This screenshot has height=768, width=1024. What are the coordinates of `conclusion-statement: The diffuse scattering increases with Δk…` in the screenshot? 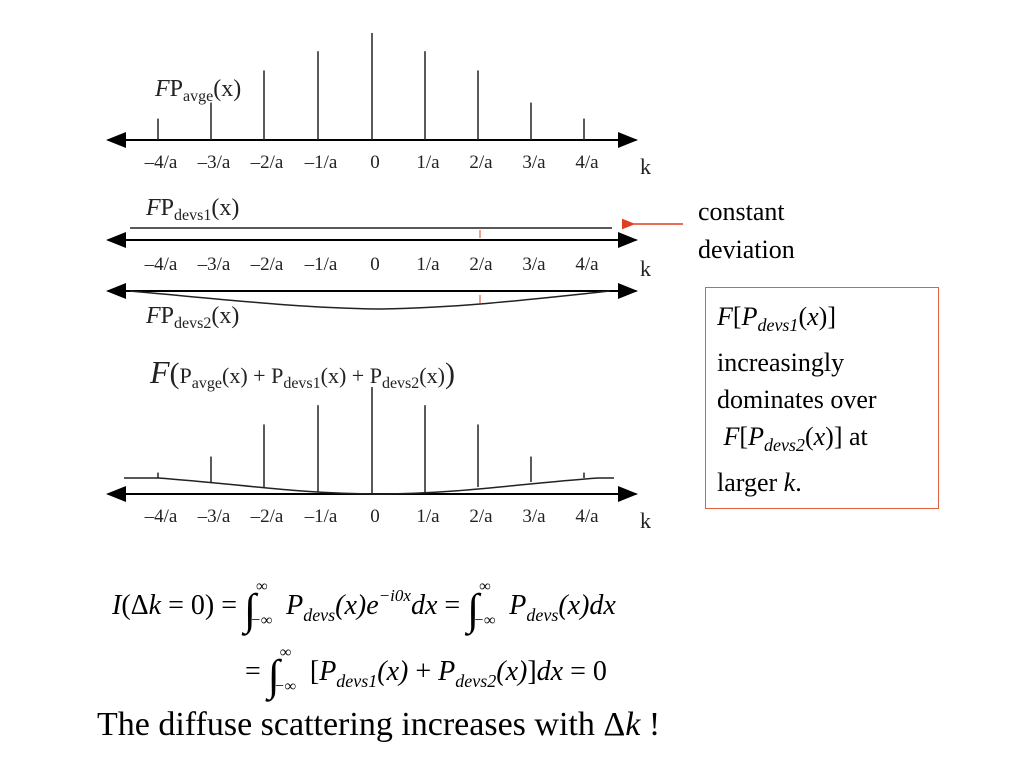 It's located at (378, 725).